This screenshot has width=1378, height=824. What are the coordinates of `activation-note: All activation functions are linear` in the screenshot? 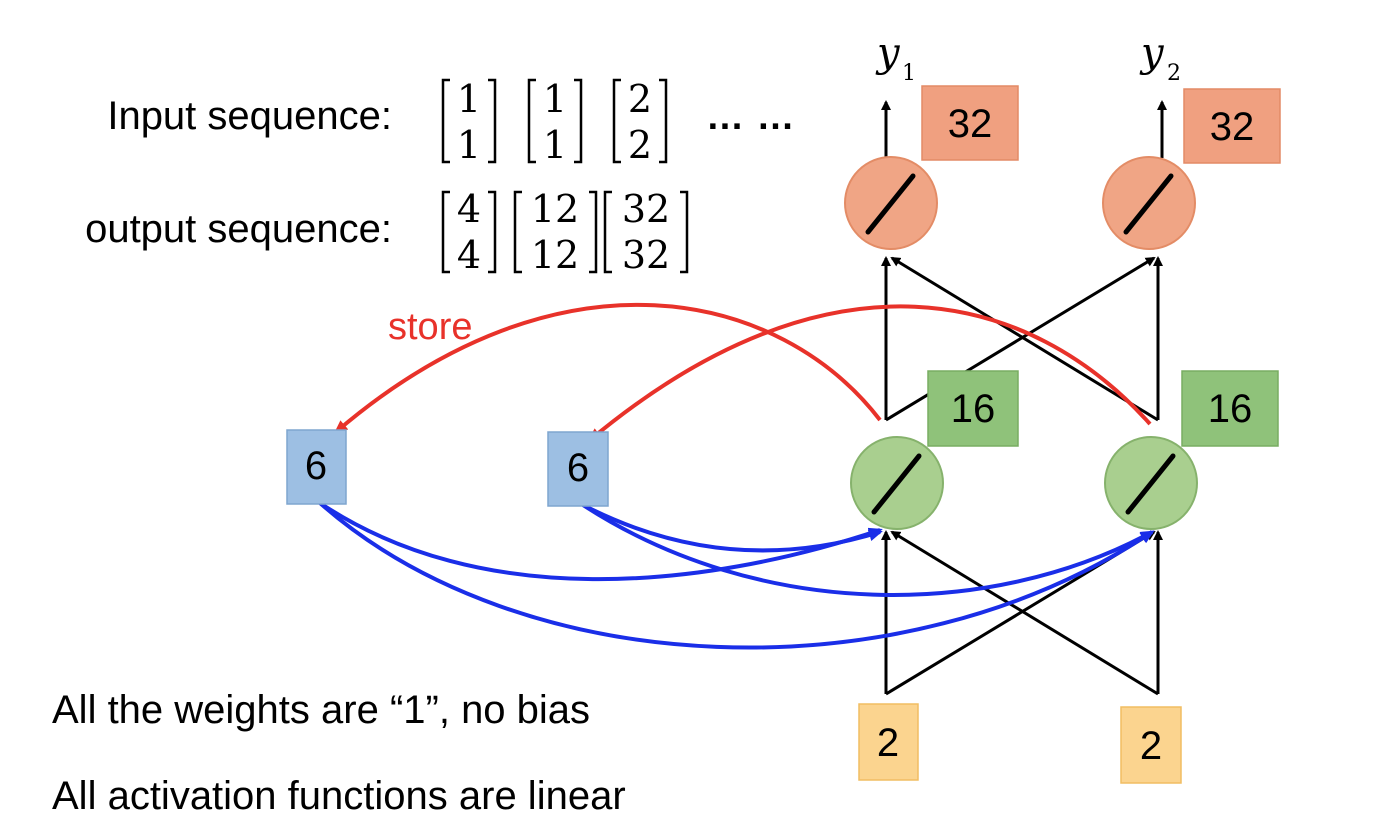 It's located at (339, 796).